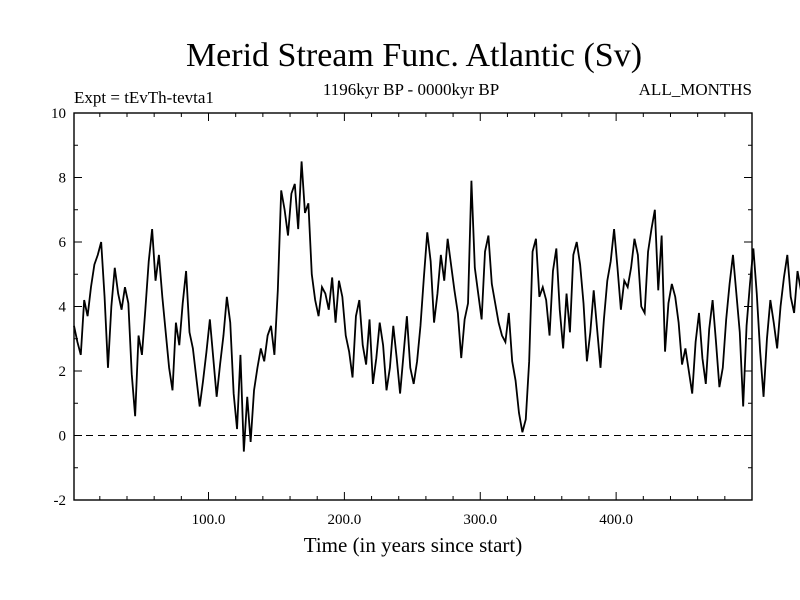 The height and width of the screenshot is (600, 800). Describe the element at coordinates (209, 520) in the screenshot. I see `x-tick-label: 100.0` at that location.